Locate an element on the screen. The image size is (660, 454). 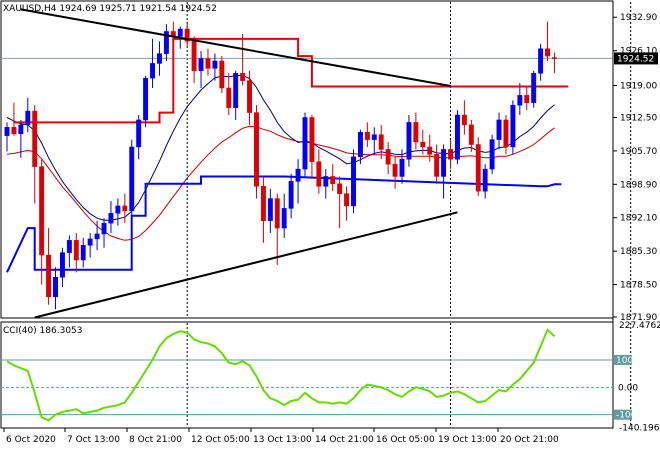
cci-min-label: -140.1965 is located at coordinates (639, 429).